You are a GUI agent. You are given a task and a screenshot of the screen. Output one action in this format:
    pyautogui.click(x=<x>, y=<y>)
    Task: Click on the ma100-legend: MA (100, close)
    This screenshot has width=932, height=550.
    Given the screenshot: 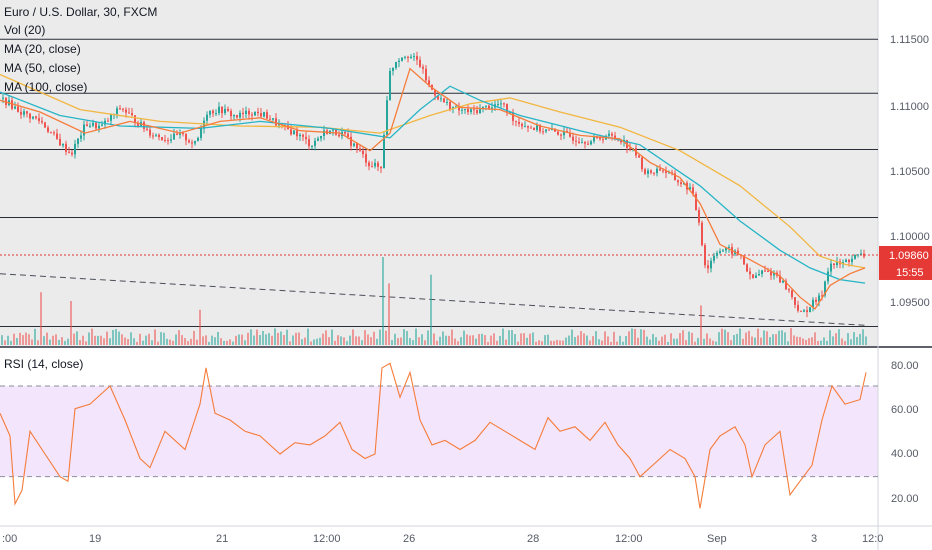 What is the action you would take?
    pyautogui.click(x=45, y=87)
    